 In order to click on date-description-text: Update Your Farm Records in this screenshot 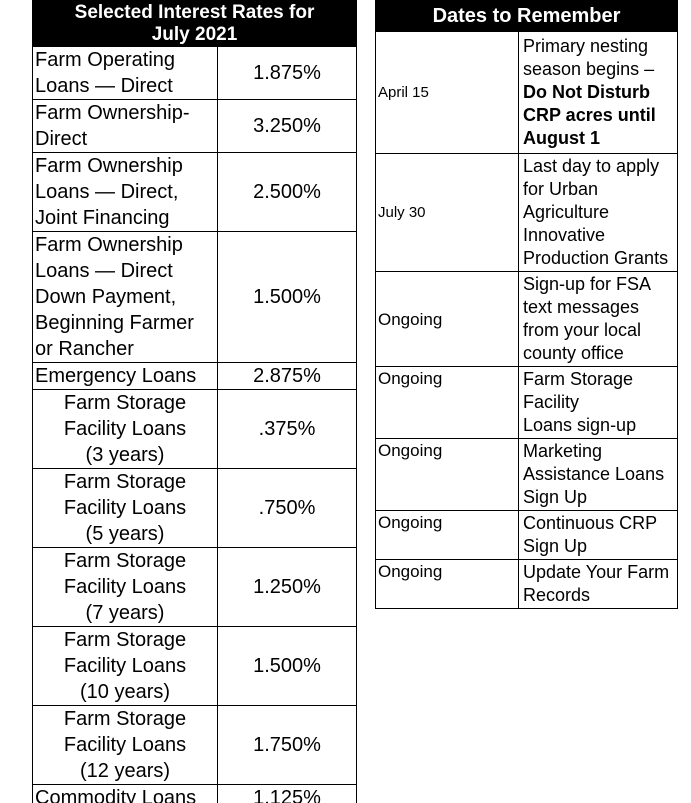, I will do `click(596, 583)`.